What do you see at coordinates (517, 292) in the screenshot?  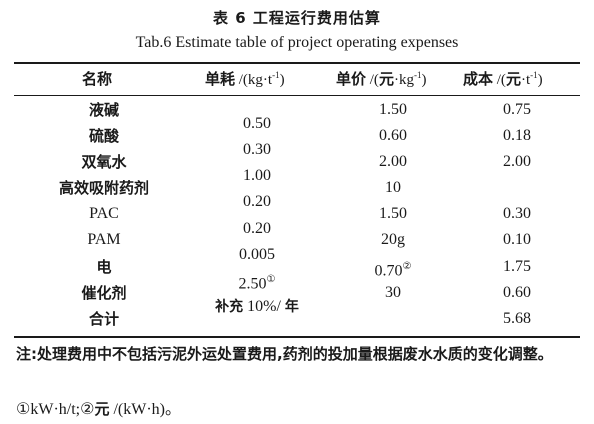 I see `cost-cell: 0.60` at bounding box center [517, 292].